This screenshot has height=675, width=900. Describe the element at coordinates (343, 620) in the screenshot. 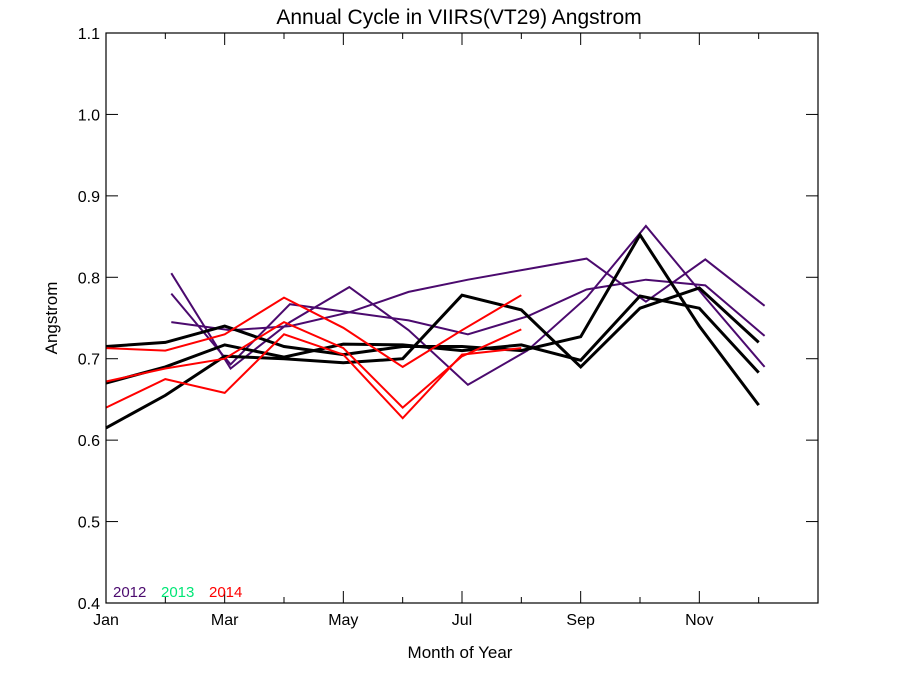

I see `x-tick-label: May` at that location.